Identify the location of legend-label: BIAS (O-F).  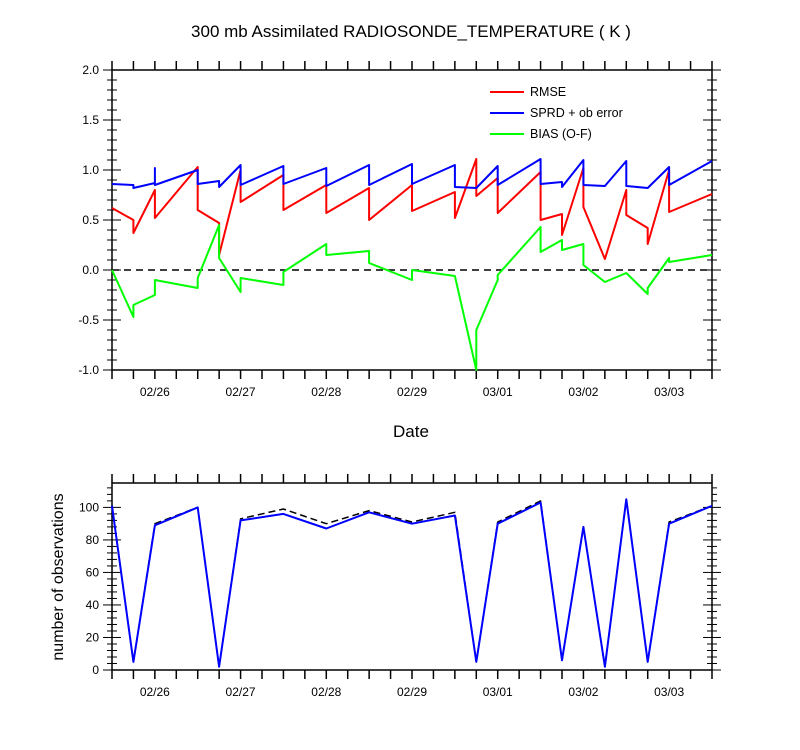
(561, 134).